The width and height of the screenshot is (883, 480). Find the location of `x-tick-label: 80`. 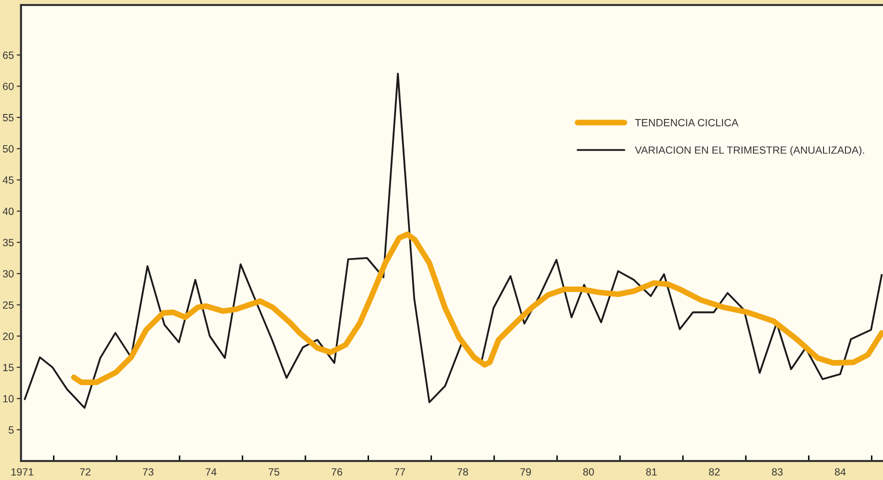

x-tick-label: 80 is located at coordinates (588, 472).